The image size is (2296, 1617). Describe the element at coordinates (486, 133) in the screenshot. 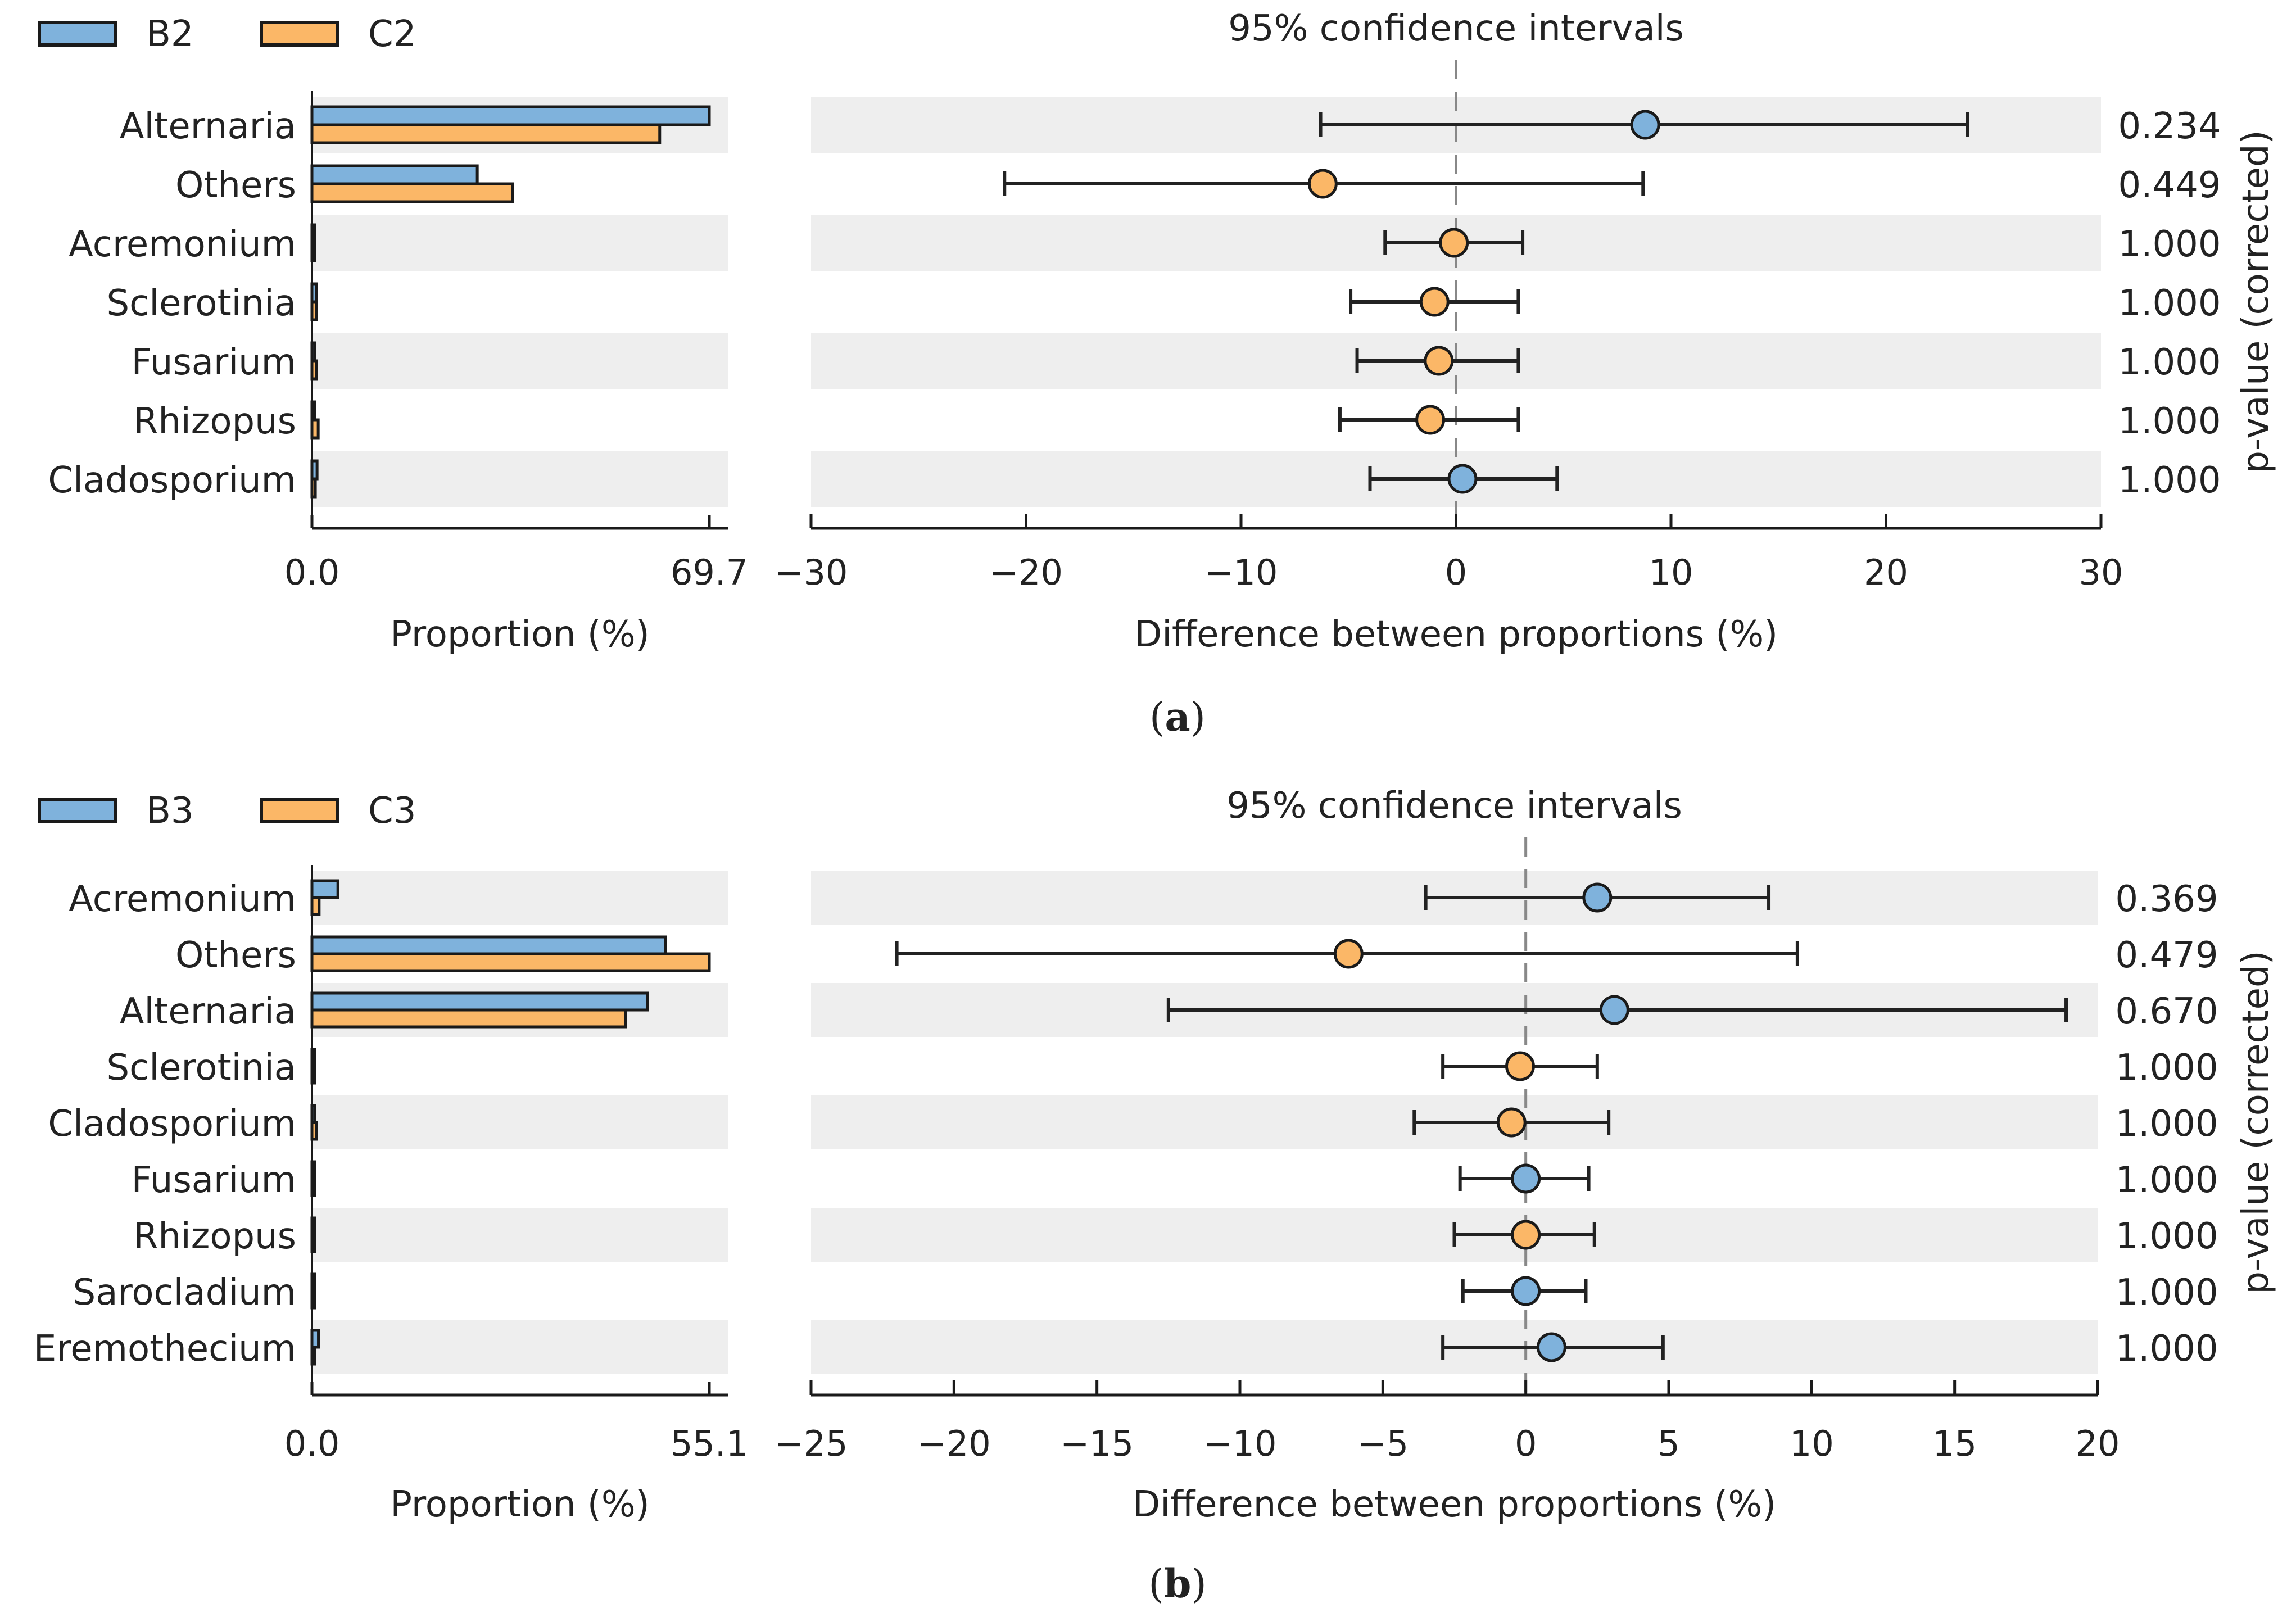

I see `bar-c2` at that location.